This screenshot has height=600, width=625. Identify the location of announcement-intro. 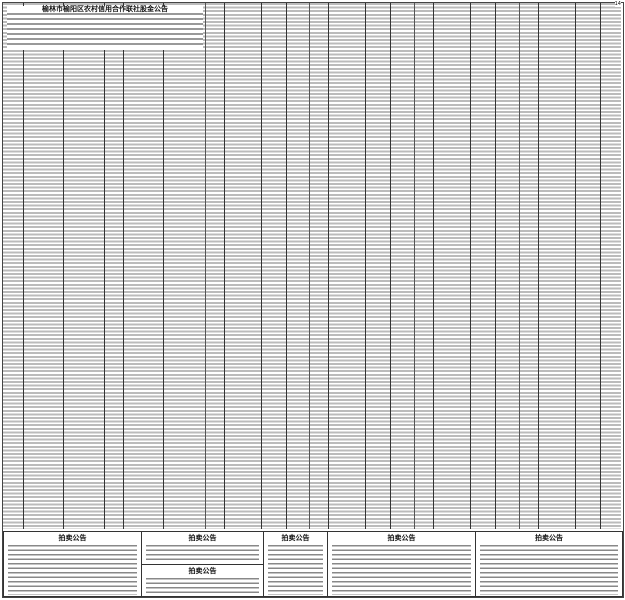
(105, 30).